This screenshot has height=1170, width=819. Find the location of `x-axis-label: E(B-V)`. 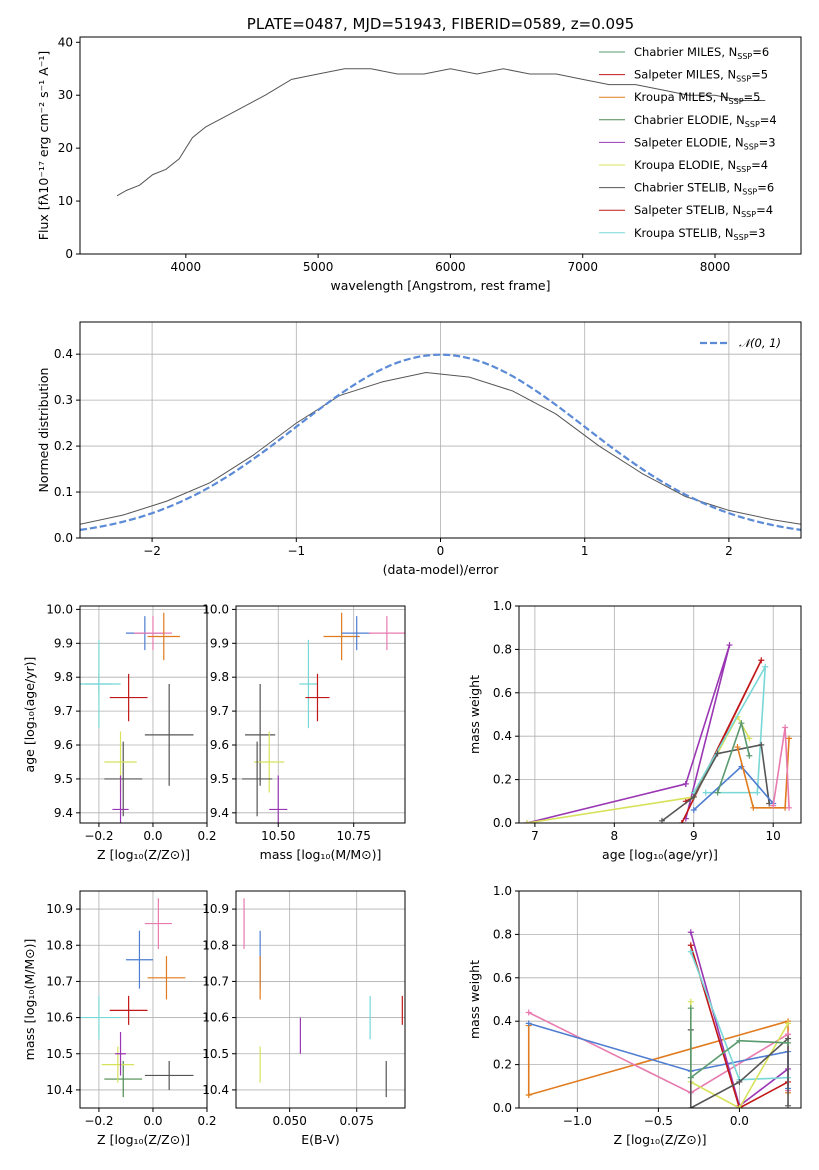

x-axis-label: E(B-V) is located at coordinates (320, 1139).